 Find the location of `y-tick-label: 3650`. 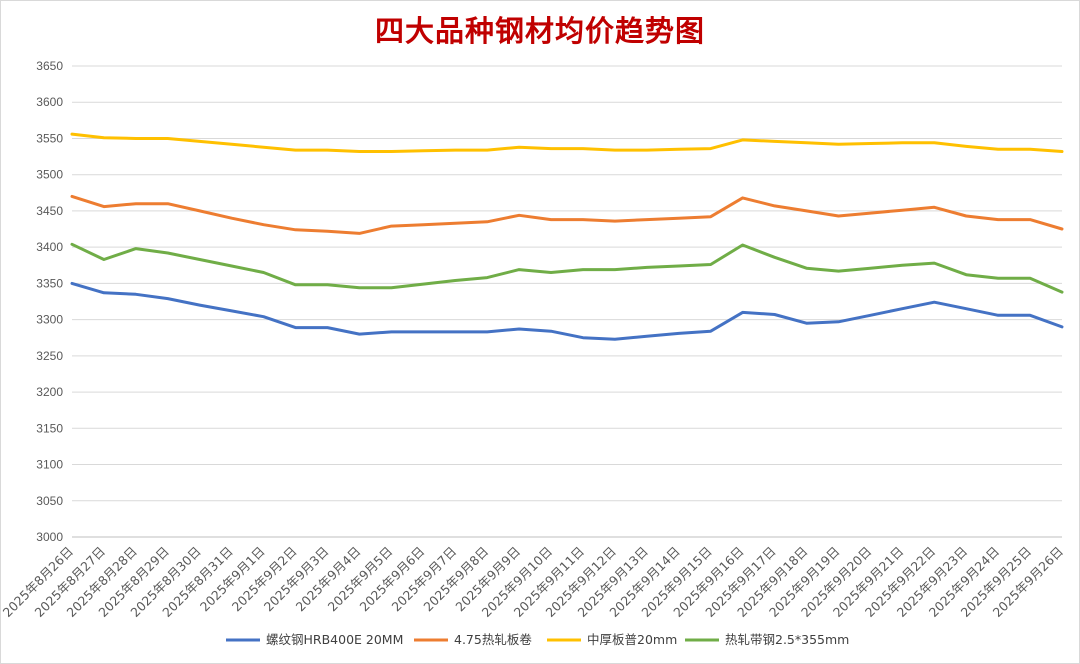

y-tick-label: 3650 is located at coordinates (49, 66).